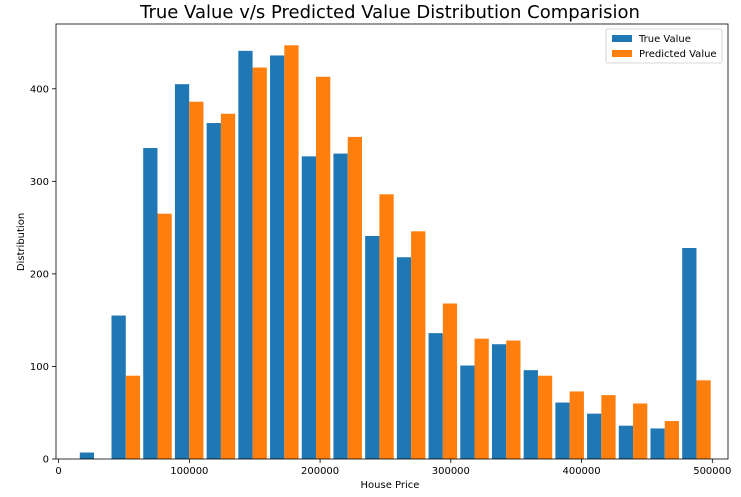 The height and width of the screenshot is (497, 741). What do you see at coordinates (21, 242) in the screenshot?
I see `y-axis-label: Distribution` at bounding box center [21, 242].